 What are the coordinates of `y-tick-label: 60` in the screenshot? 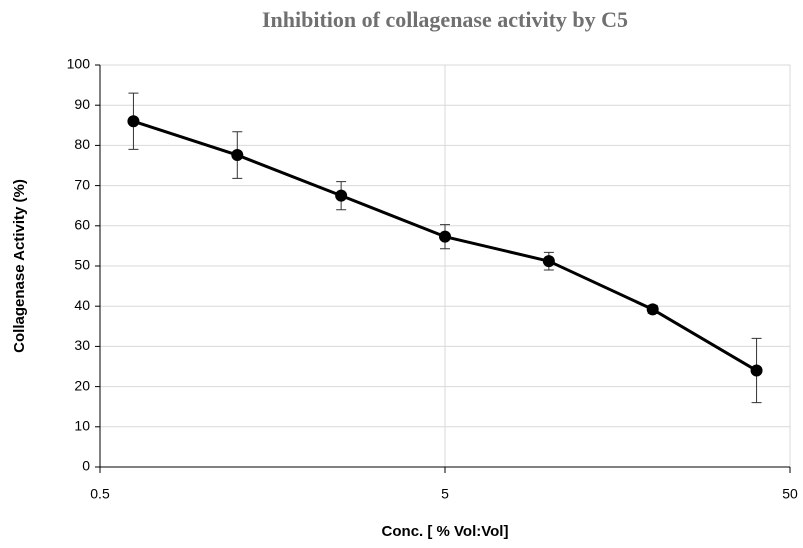 It's located at (82, 225).